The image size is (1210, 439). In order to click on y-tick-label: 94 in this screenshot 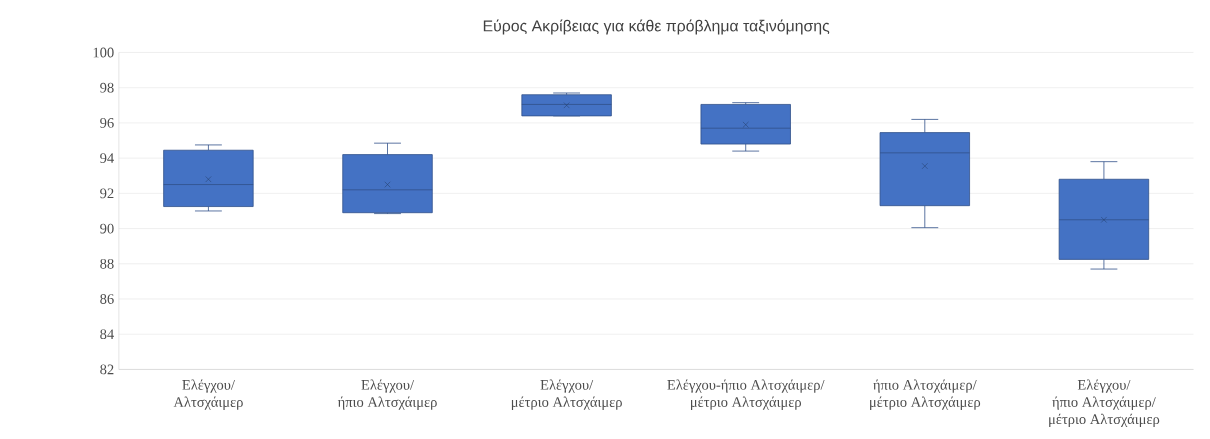, I will do `click(107, 158)`.